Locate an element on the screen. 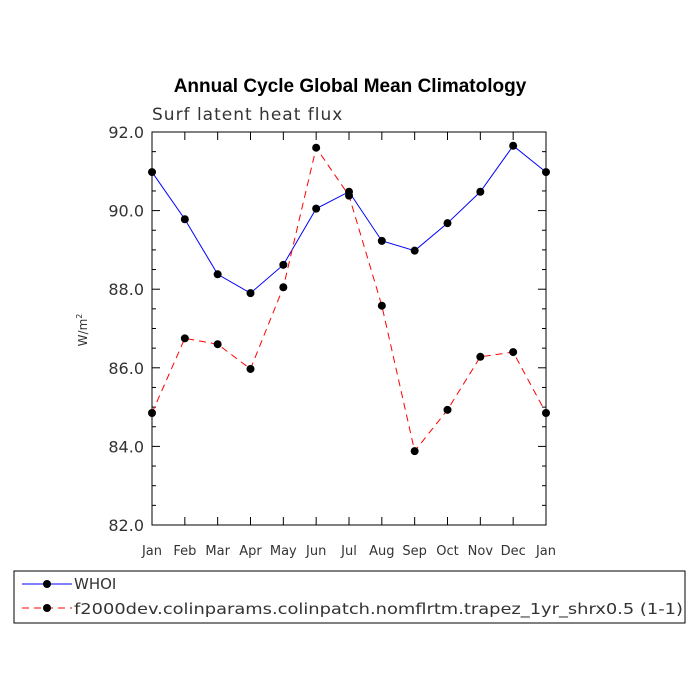 This screenshot has height=700, width=700. x-tick-labels: Jan Feb Mar Apr May Jun Jul Aug Sep Oct Nov Dec Jan is located at coordinates (348, 551).